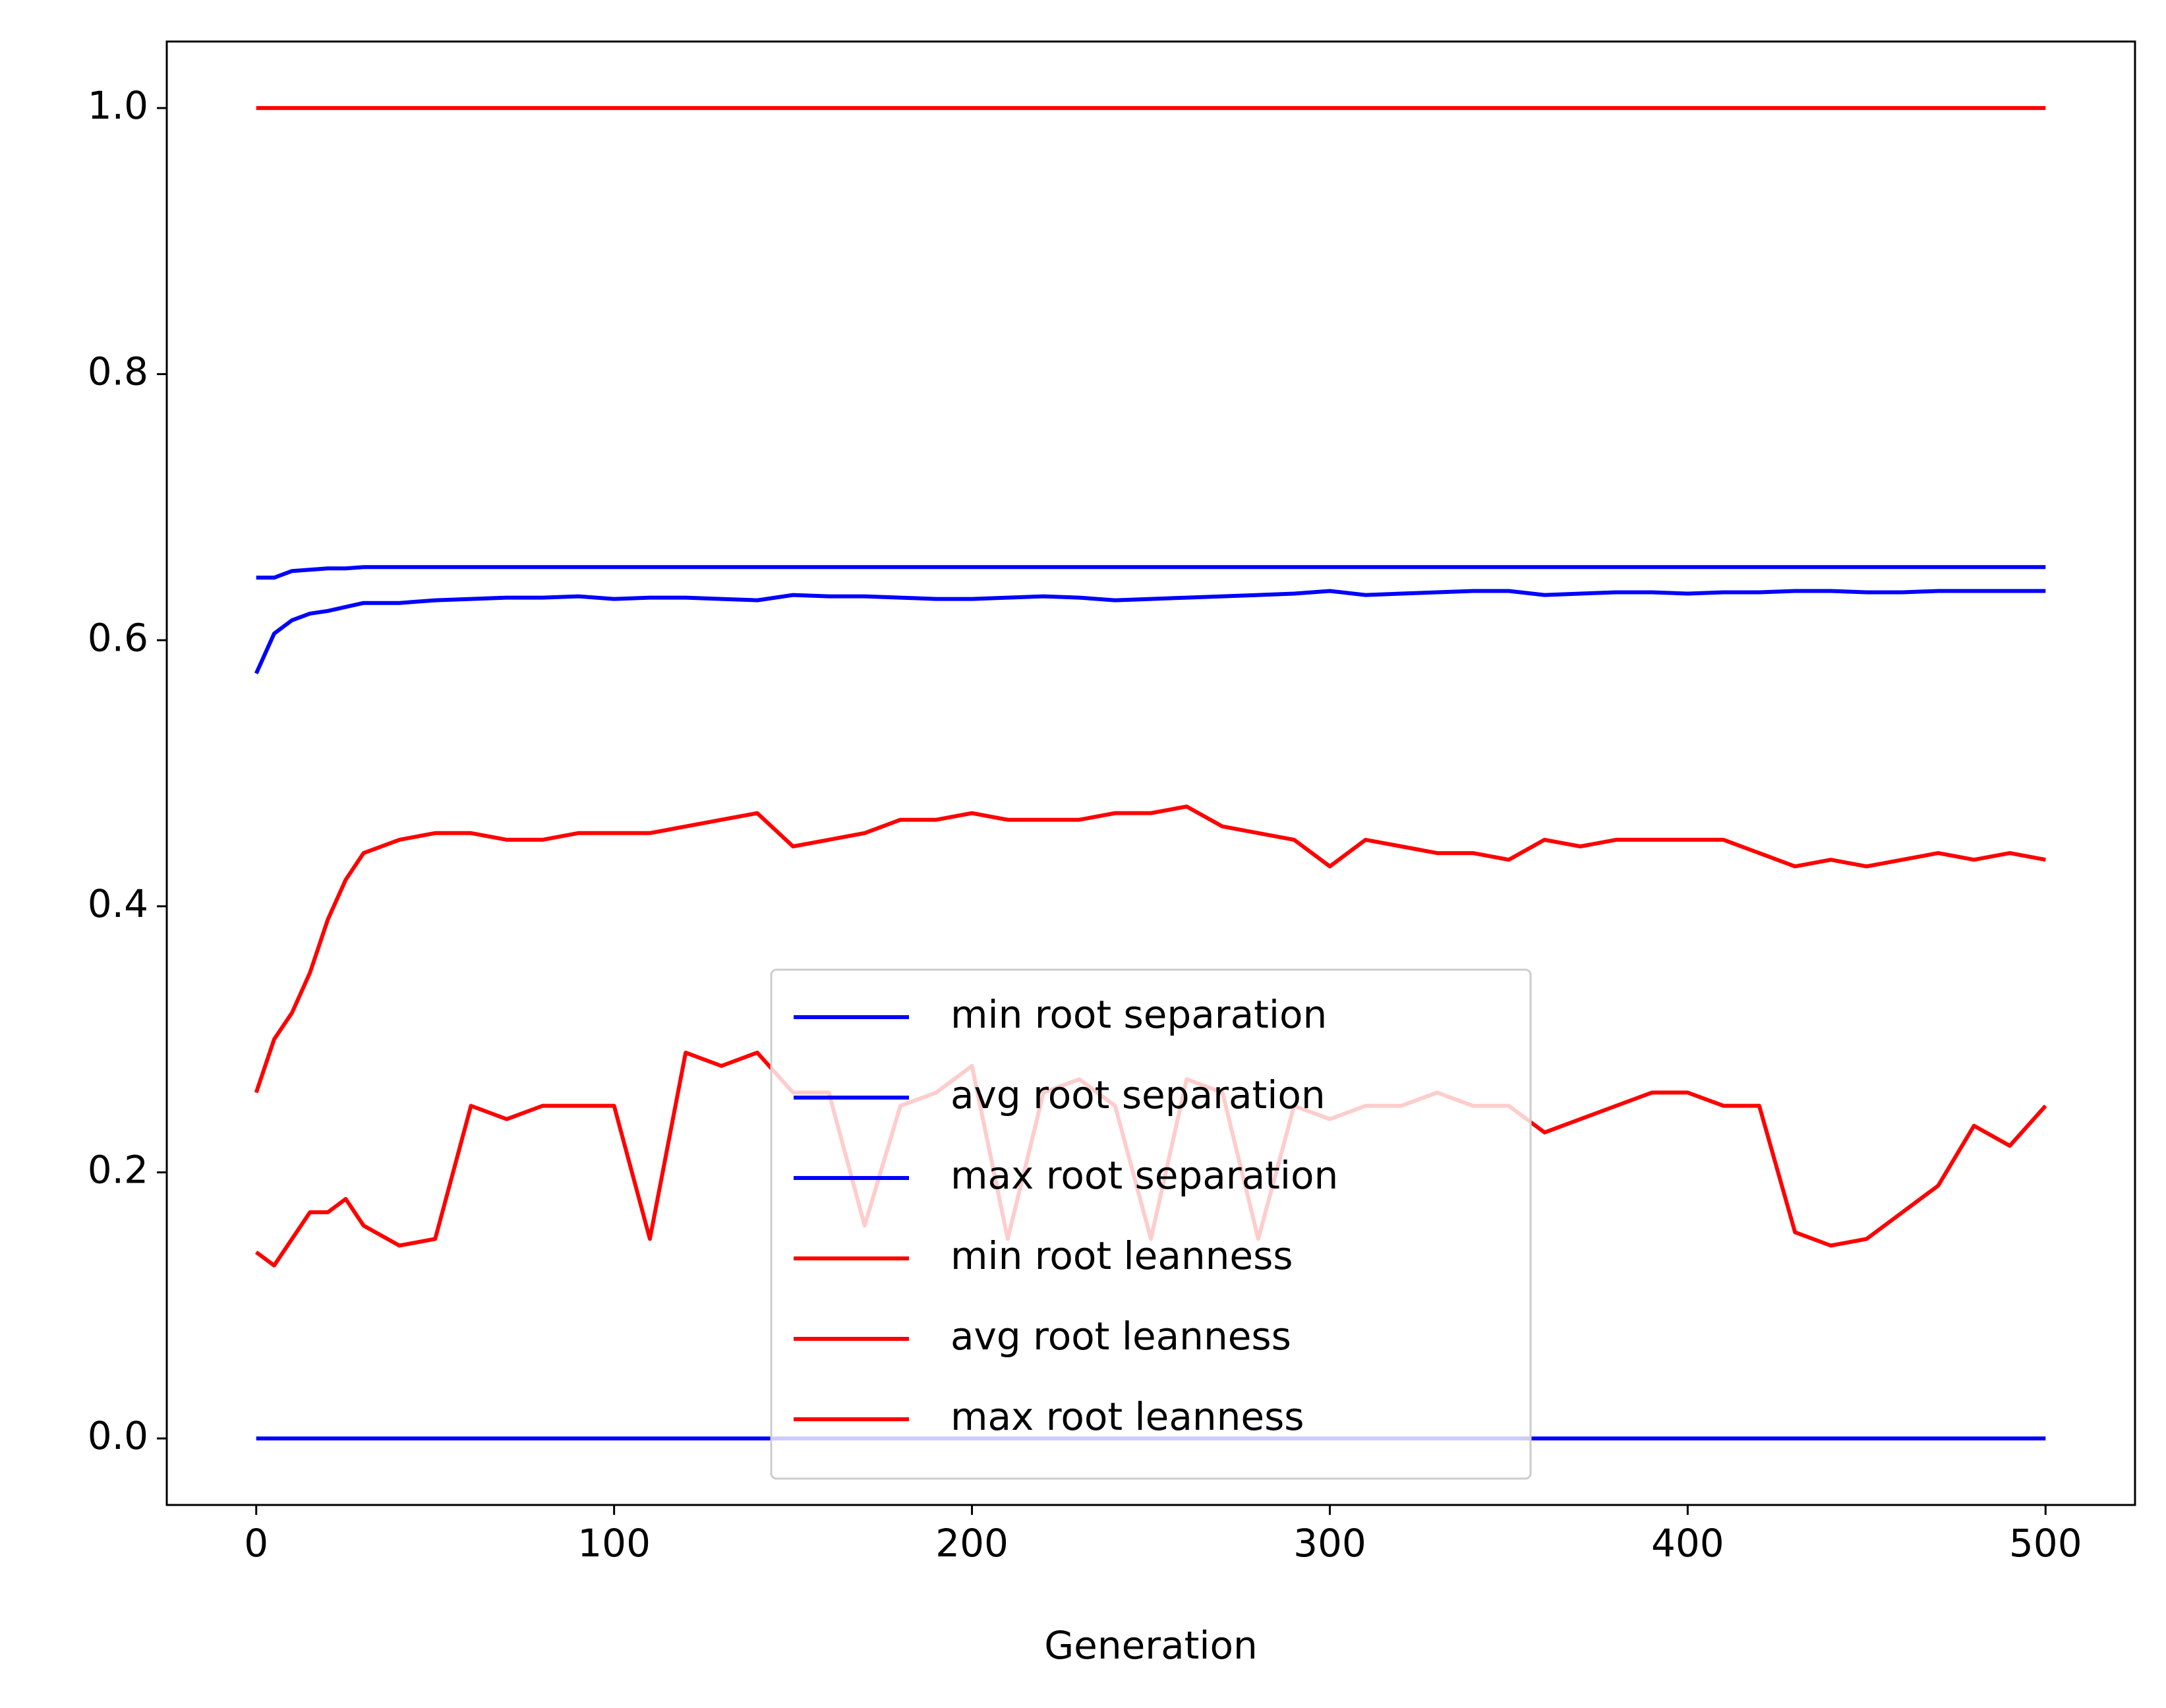 Image resolution: width=2166 pixels, height=1708 pixels. Describe the element at coordinates (1121, 1336) in the screenshot. I see `legend-label: avg root leanness` at that location.